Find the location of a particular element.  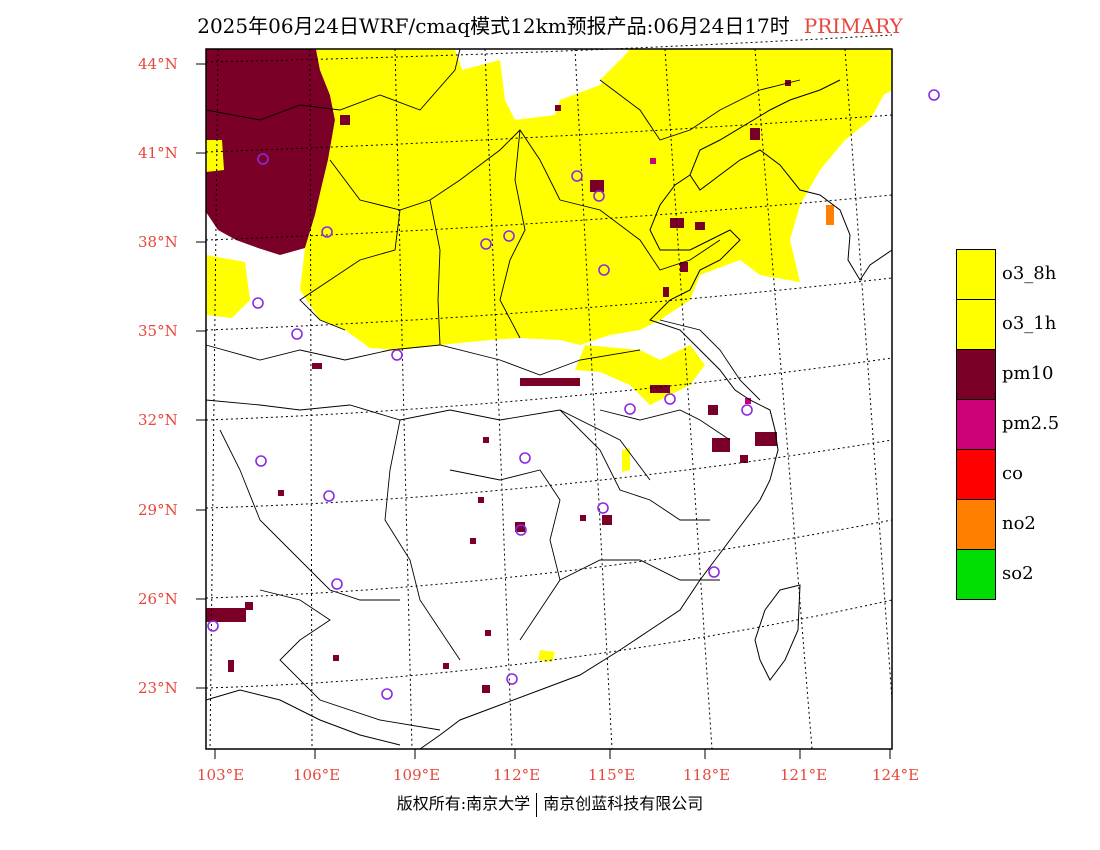

title-primary-tag: PRIMARY is located at coordinates (853, 26).